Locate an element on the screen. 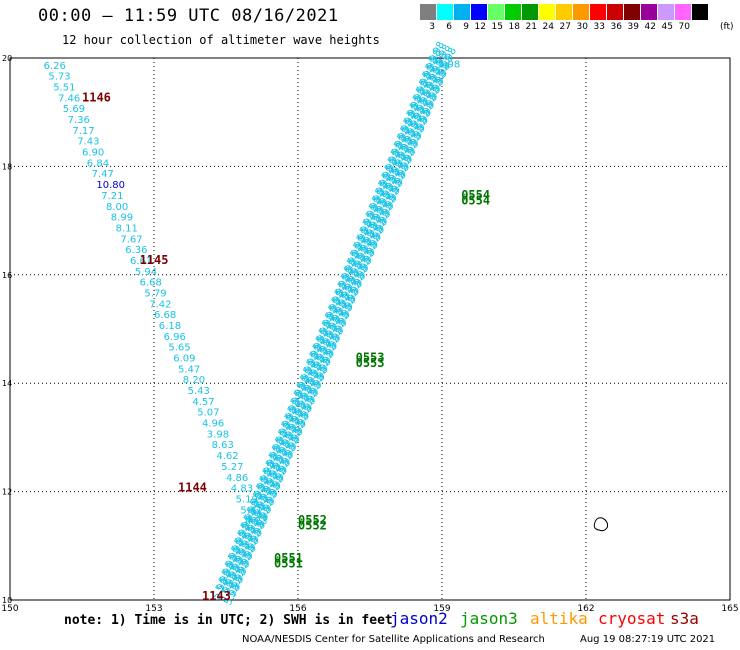 This screenshot has width=740, height=650. colorbar-label: 42 is located at coordinates (650, 27).